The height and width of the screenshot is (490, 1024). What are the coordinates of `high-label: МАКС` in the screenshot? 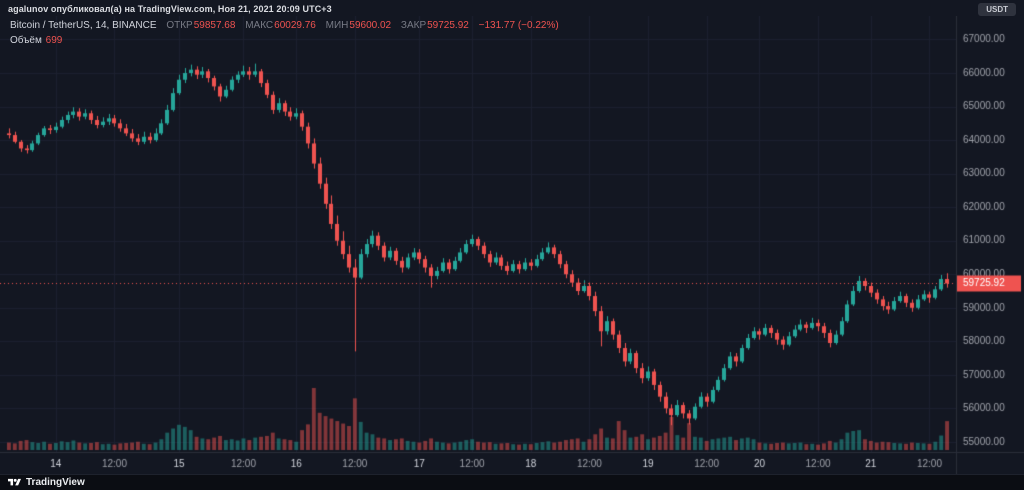 It's located at (259, 25).